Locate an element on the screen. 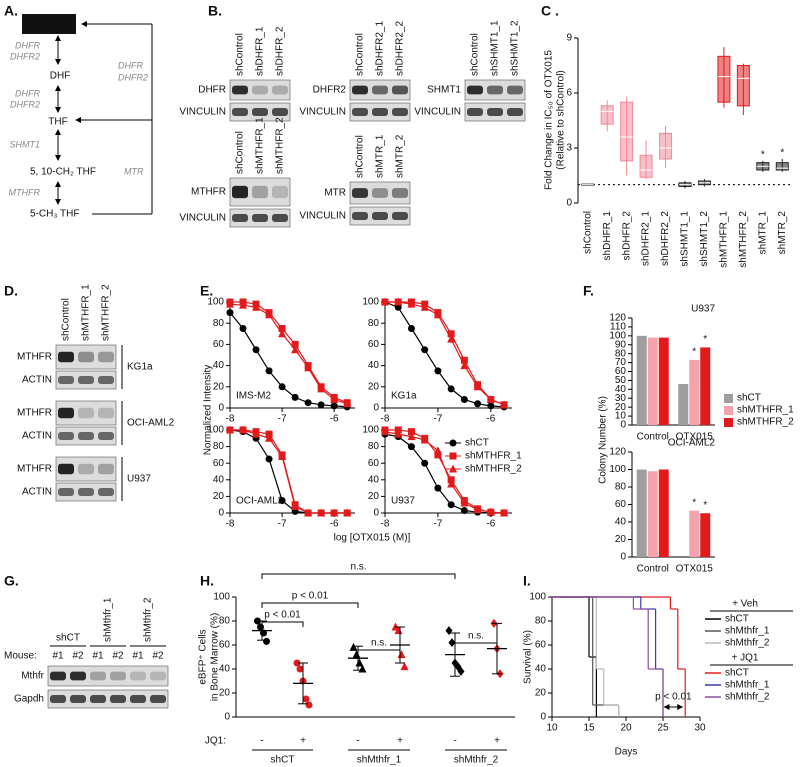 The height and width of the screenshot is (767, 800). lane-label: shSHMT1_1 is located at coordinates (495, 48).